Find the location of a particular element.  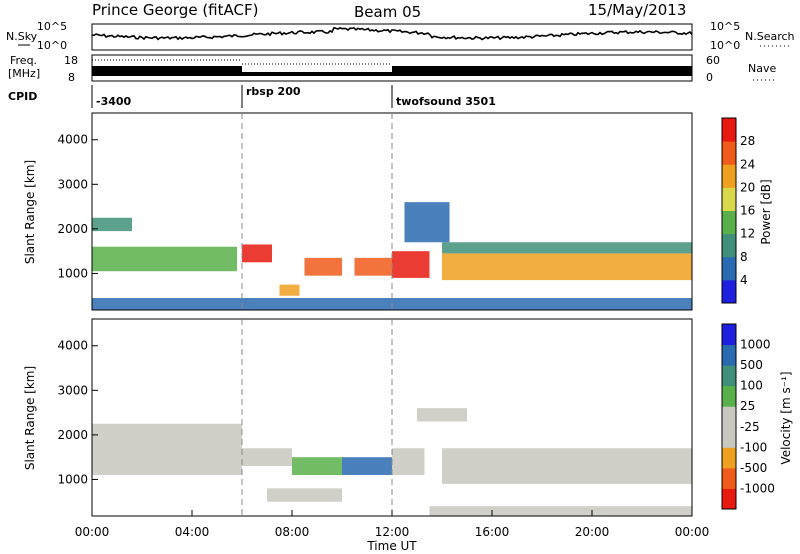

velocity-data-layer is located at coordinates (392, 462).